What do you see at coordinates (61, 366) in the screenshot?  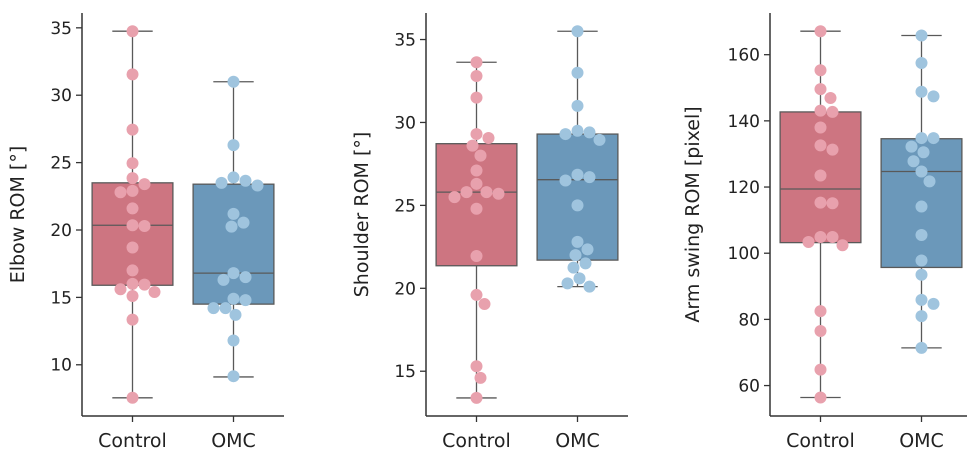 I see `y-tick-label: 10` at bounding box center [61, 366].